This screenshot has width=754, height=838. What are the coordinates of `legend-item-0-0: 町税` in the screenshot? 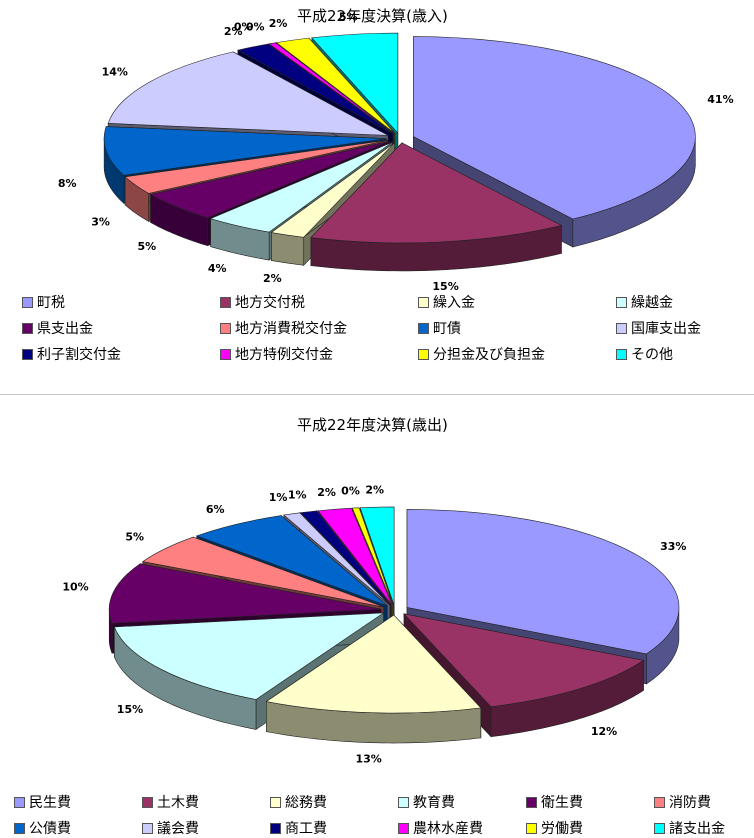 It's located at (43, 302).